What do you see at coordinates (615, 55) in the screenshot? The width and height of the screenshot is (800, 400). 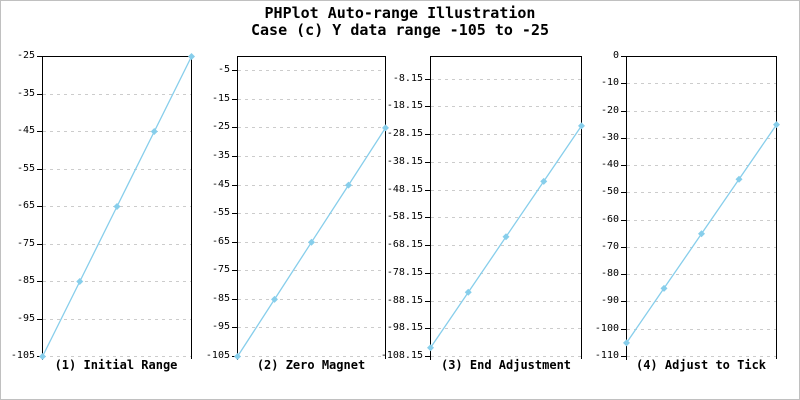 I see `y-tick-label: 0` at bounding box center [615, 55].